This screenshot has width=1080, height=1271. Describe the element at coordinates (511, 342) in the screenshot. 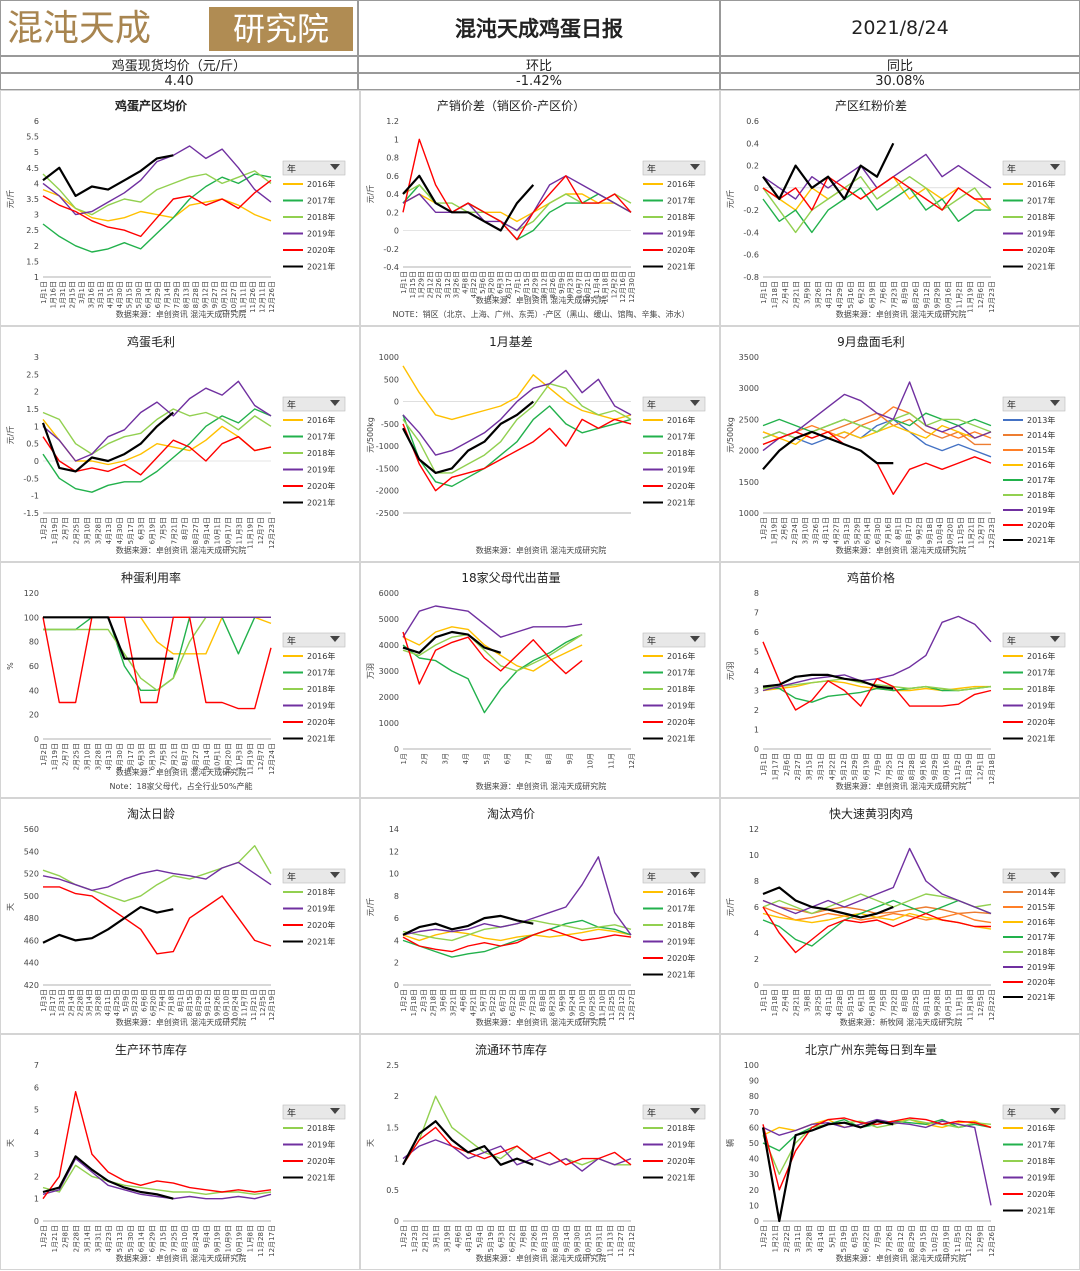

I see `chart-title: 1月基差` at that location.